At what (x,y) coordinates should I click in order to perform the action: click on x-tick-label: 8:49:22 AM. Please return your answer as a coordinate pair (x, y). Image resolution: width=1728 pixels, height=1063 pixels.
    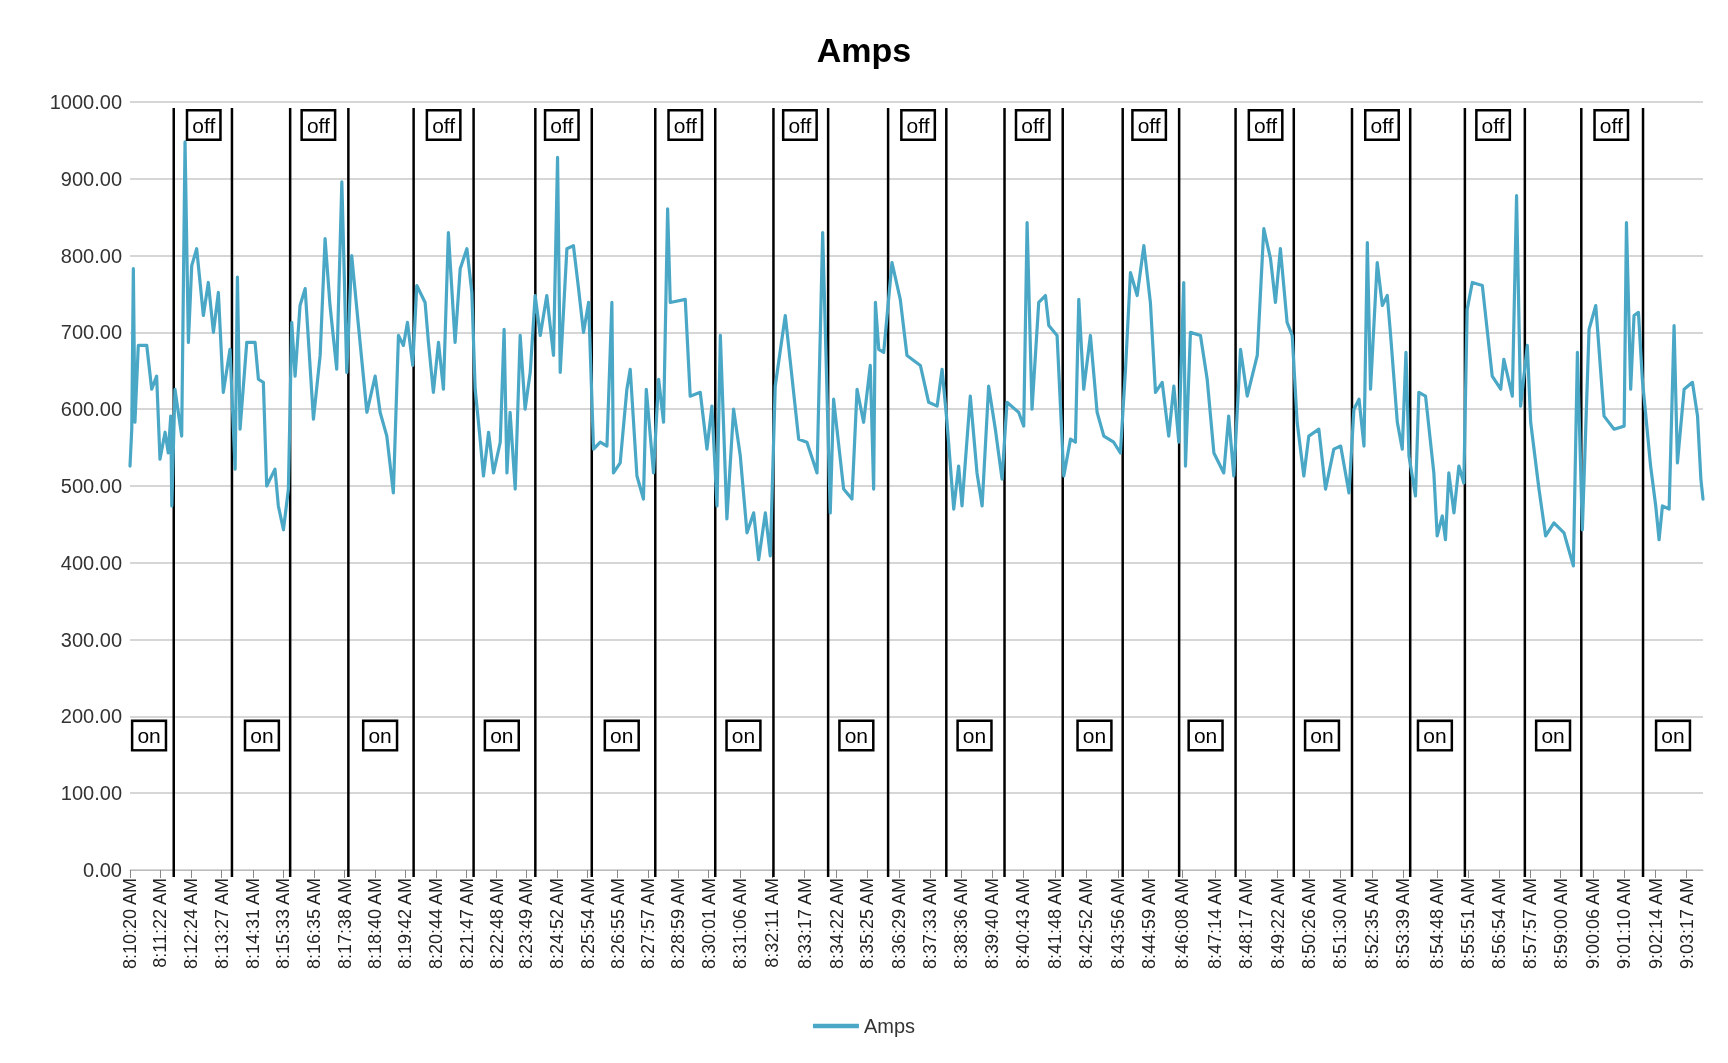
    Looking at the image, I should click on (1277, 924).